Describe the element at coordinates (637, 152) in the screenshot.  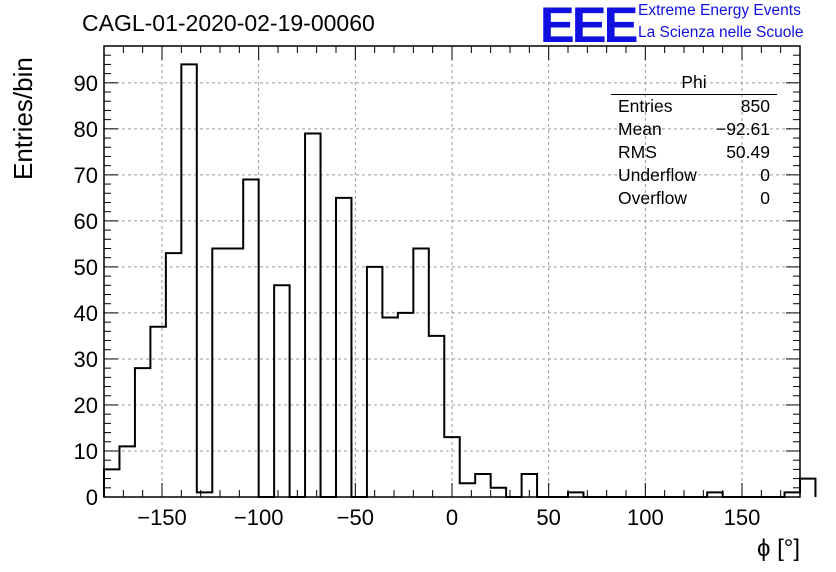
I see `stats-label: RMS` at that location.